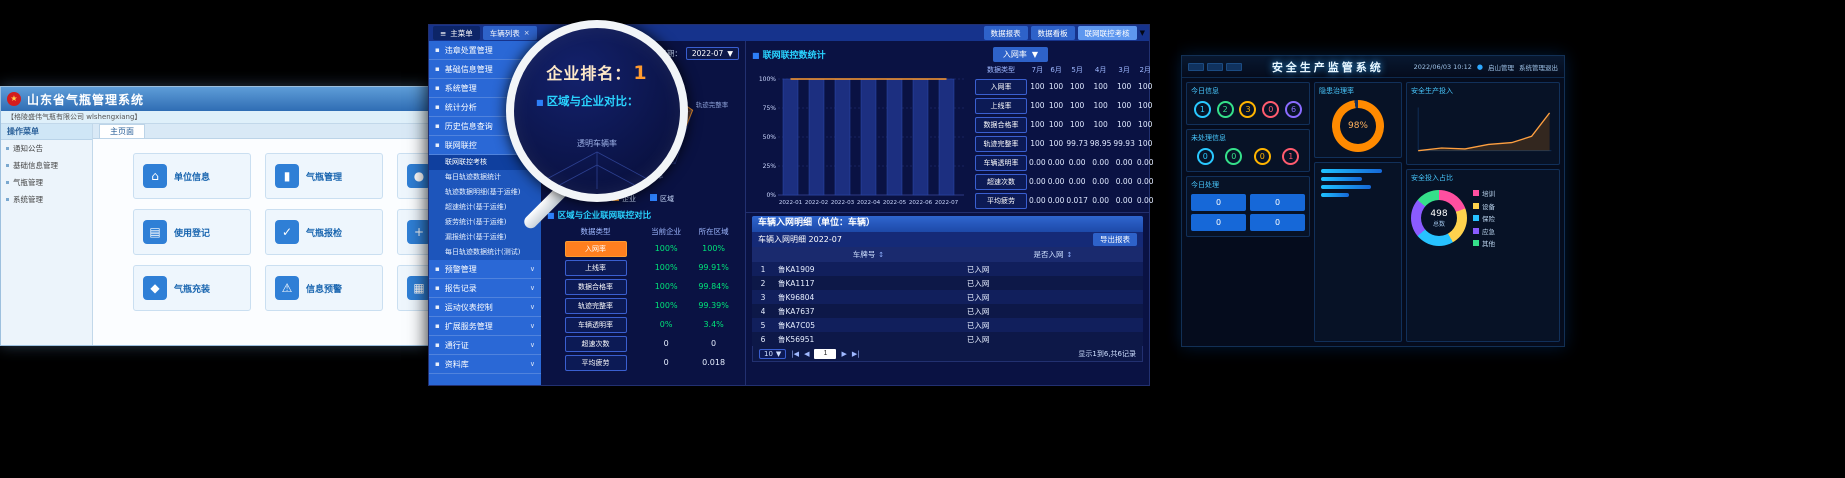 The width and height of the screenshot is (1845, 478). I want to click on tab-main-page: 主页面, so click(122, 131).